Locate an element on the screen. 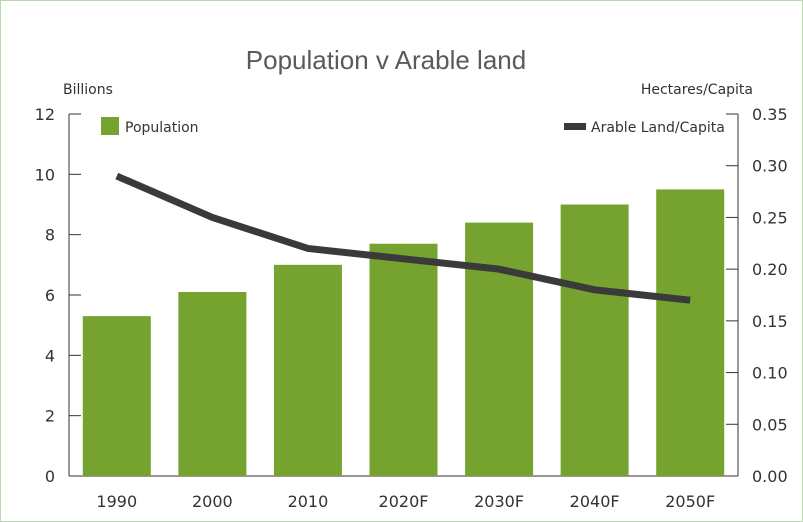  x-tick-label: 2010 is located at coordinates (308, 501).